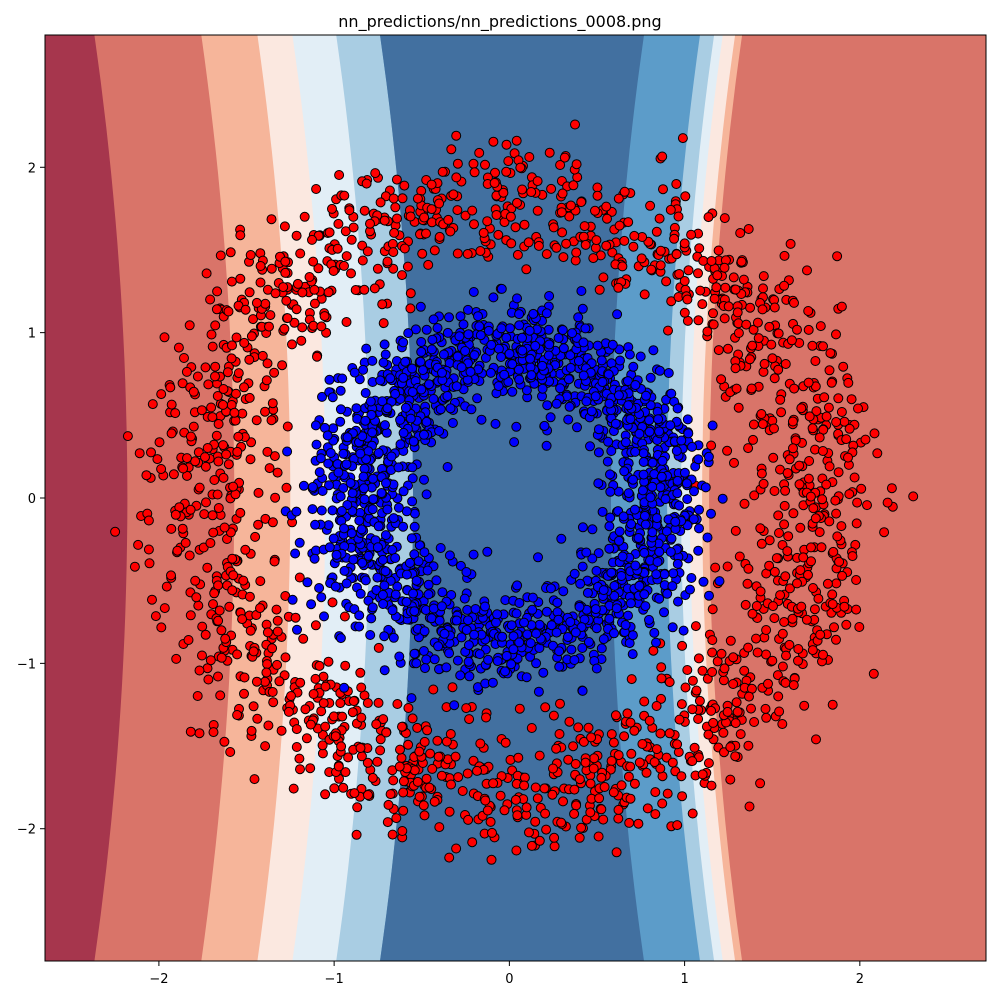 This screenshot has width=1000, height=1004. What do you see at coordinates (500, 21) in the screenshot?
I see `chart-title: nn_predictions/nn_predictions_0008.png` at bounding box center [500, 21].